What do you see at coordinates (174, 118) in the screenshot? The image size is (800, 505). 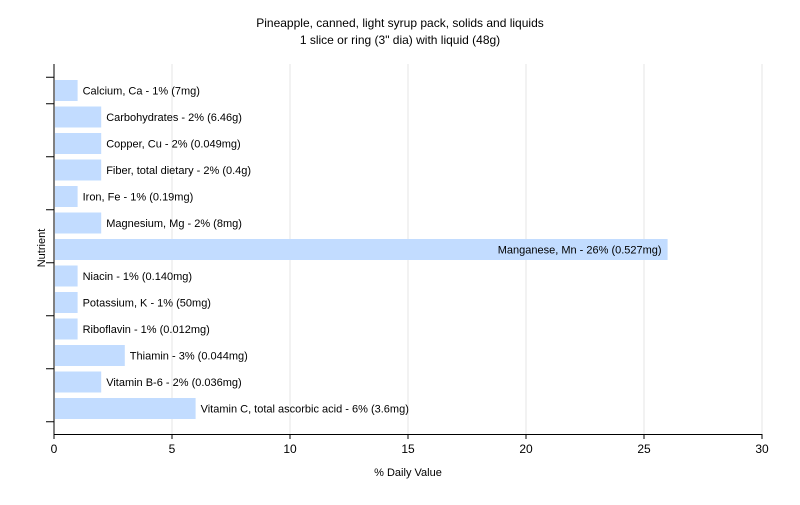 I see `bar-label: Carbohydrates - 2% (6.46g)` at bounding box center [174, 118].